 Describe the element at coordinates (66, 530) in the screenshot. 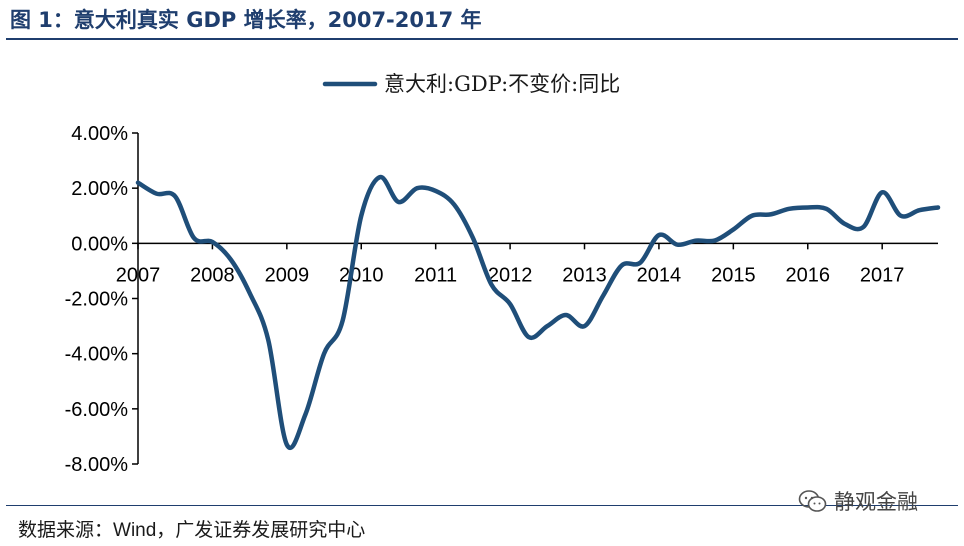

I see `source-label: 数据来源：` at that location.